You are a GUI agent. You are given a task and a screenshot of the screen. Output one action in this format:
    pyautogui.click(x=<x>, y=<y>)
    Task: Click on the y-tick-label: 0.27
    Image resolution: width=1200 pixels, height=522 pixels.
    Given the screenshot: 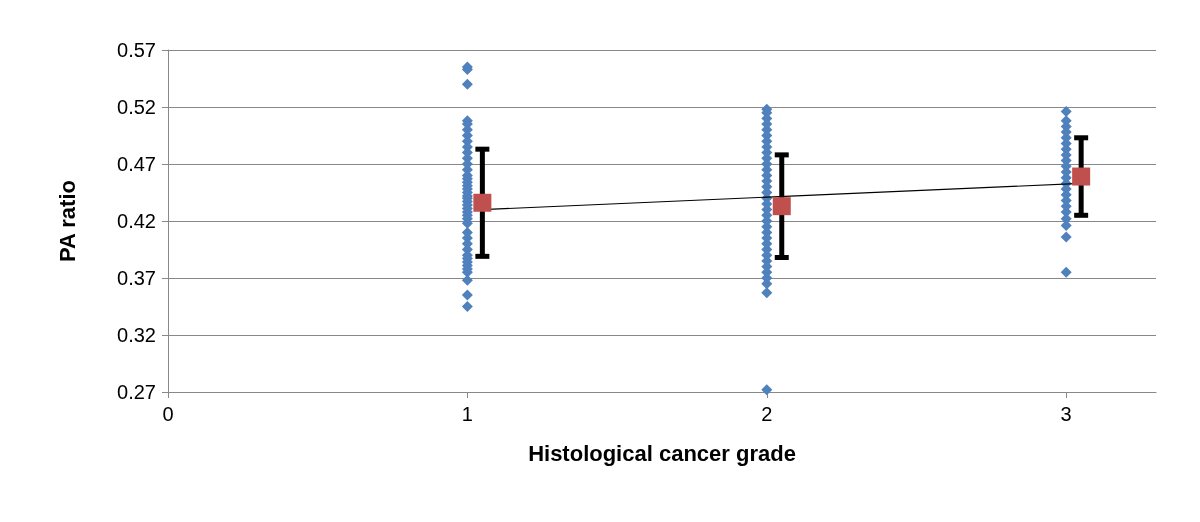 What is the action you would take?
    pyautogui.click(x=136, y=392)
    